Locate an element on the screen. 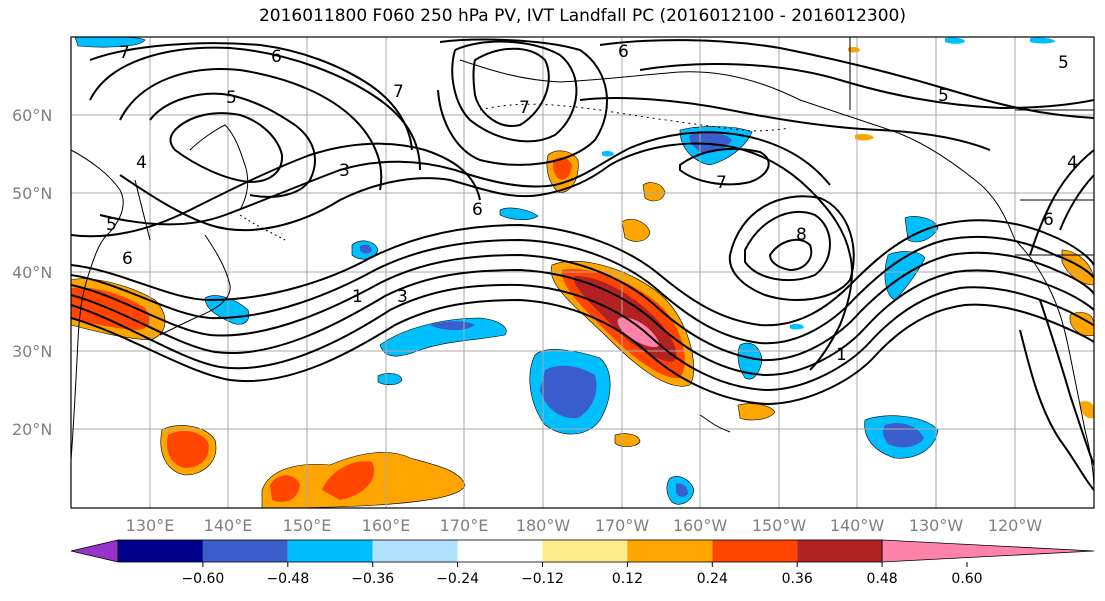 The image size is (1105, 601). colorbar-tick-label: −0.24 is located at coordinates (457, 579).